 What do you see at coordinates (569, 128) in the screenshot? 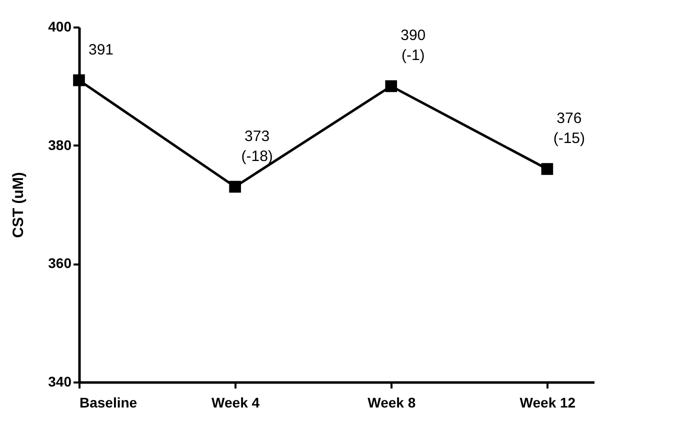
I see `data-label: 376 (-15)` at bounding box center [569, 128].